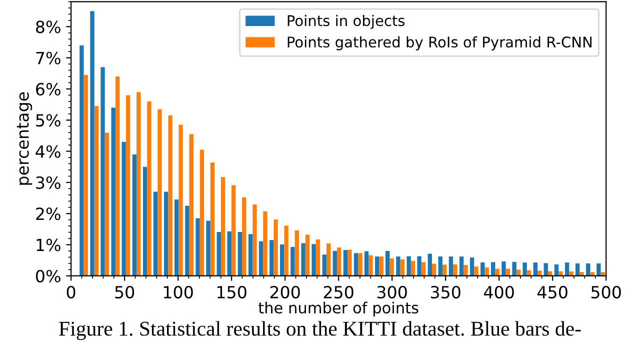  What do you see at coordinates (338, 309) in the screenshot?
I see `x-axis-title: the number of points` at bounding box center [338, 309].